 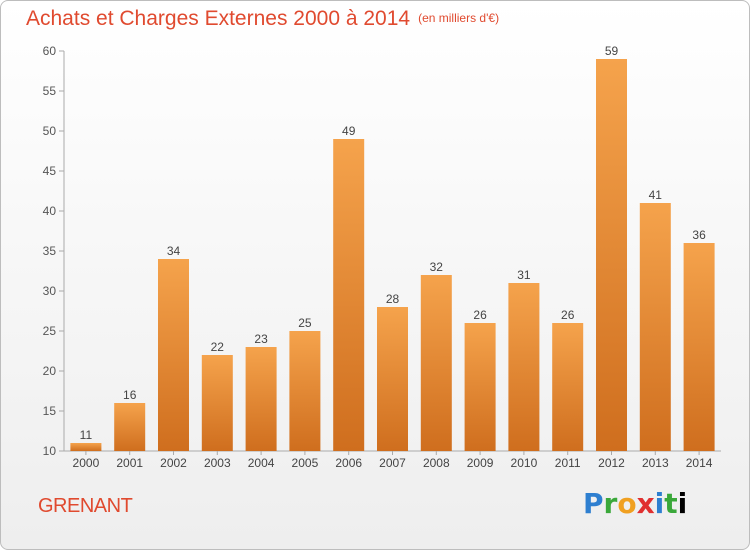 What do you see at coordinates (174, 251) in the screenshot?
I see `bar-value-label: 34` at bounding box center [174, 251].